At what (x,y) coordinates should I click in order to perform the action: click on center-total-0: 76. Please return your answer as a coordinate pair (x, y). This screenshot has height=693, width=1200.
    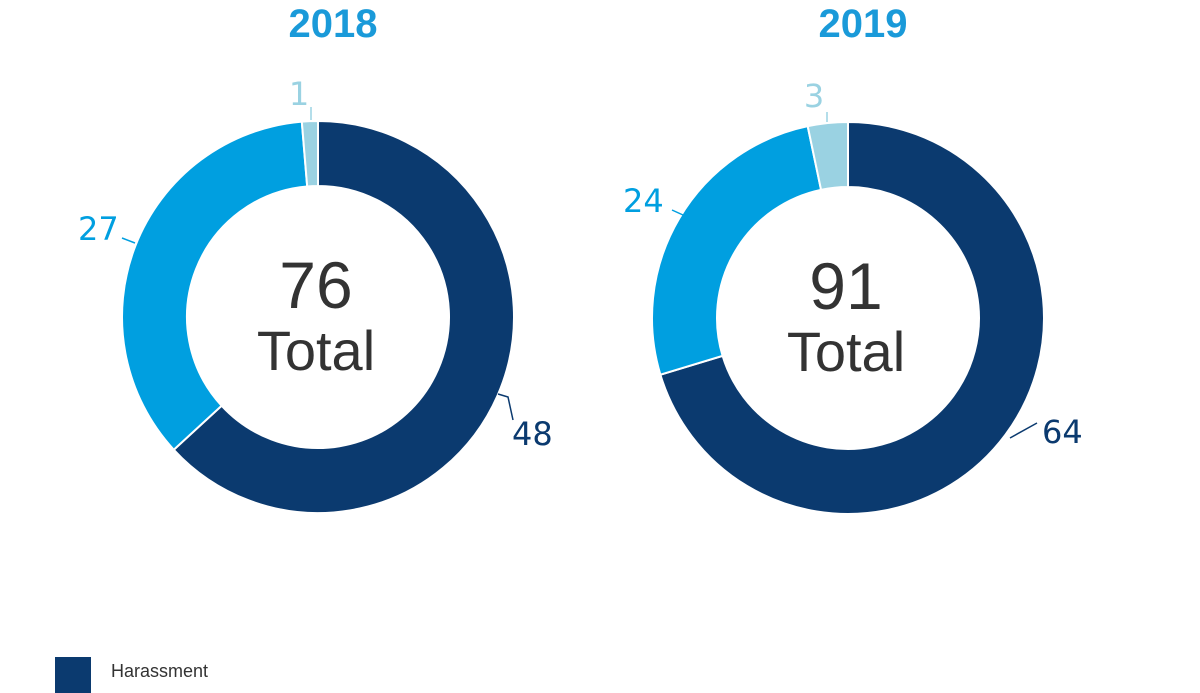
    Looking at the image, I should click on (315, 285).